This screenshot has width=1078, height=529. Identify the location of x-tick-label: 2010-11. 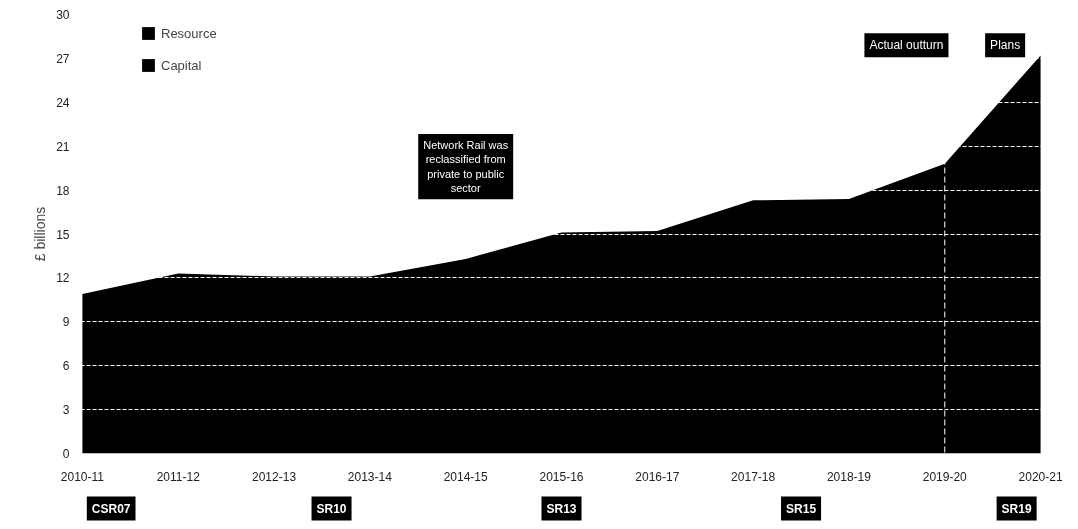
(82, 476).